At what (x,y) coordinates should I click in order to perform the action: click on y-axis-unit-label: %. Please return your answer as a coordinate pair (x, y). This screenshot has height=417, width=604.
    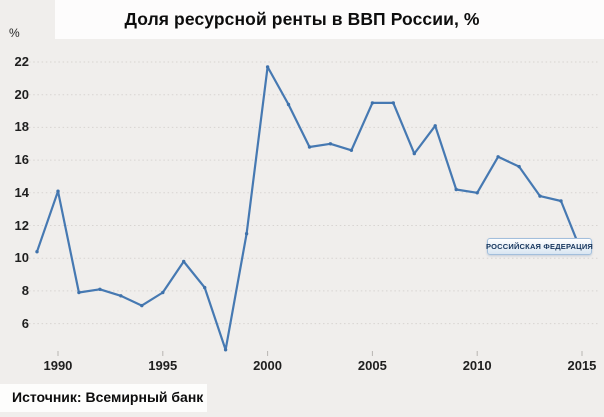
    Looking at the image, I should click on (14, 33).